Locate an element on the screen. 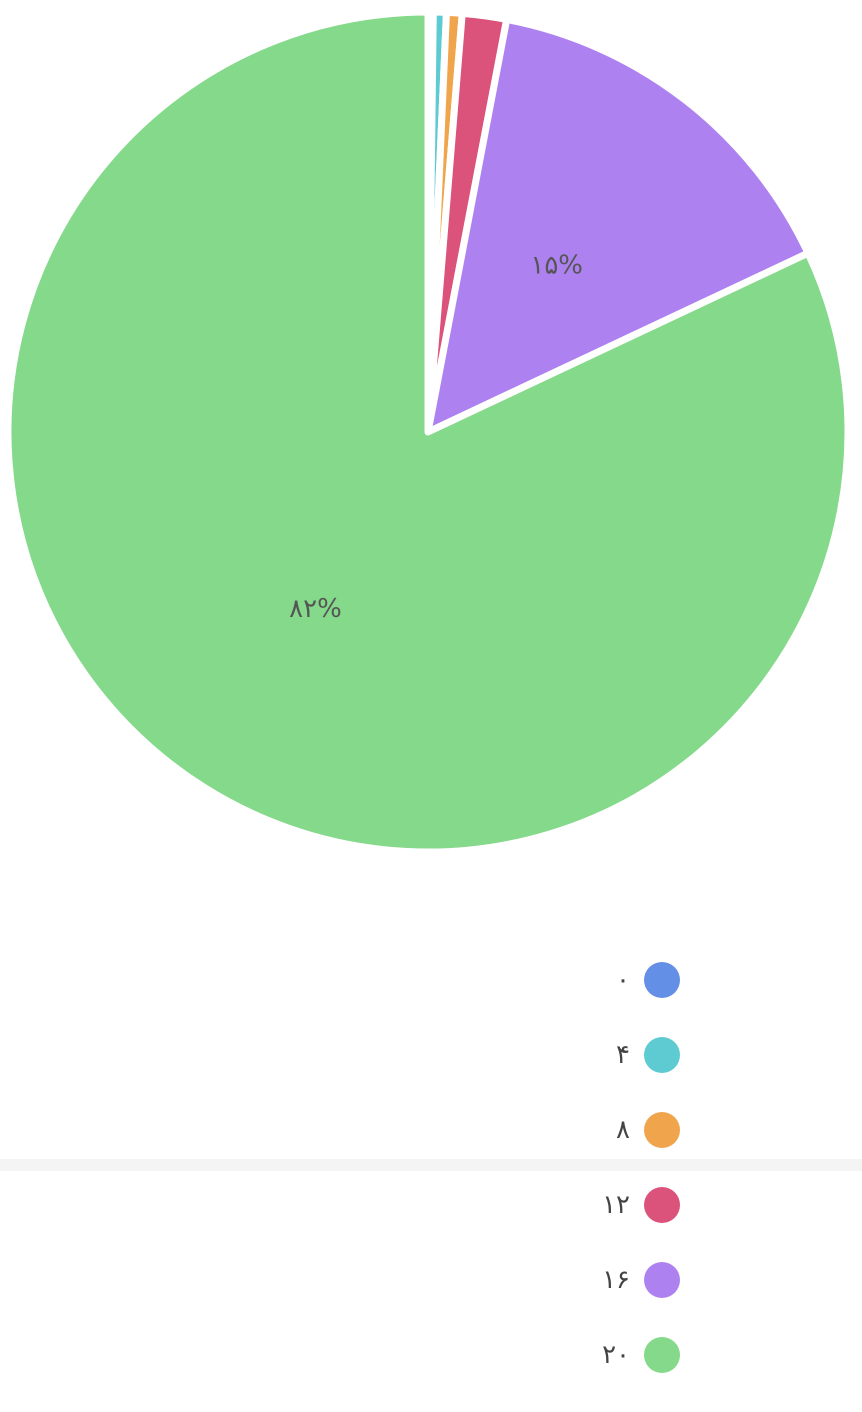 Image resolution: width=862 pixels, height=1412 pixels. legend-item: ۰ is located at coordinates (610, 999).